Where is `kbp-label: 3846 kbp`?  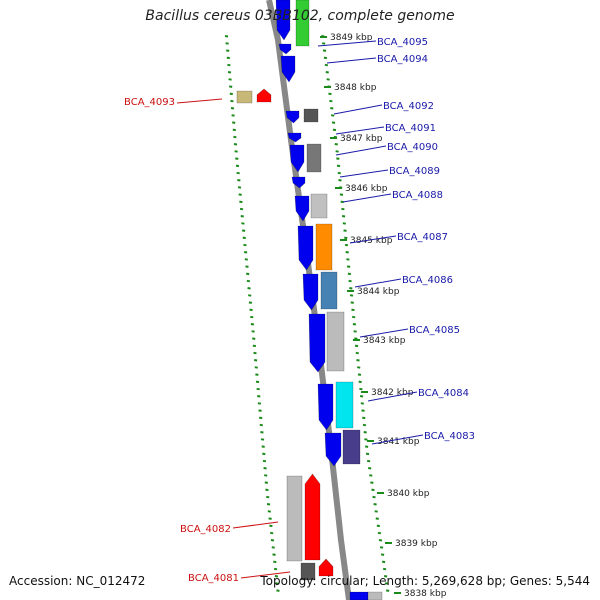 kbp-label: 3846 kbp is located at coordinates (366, 189).